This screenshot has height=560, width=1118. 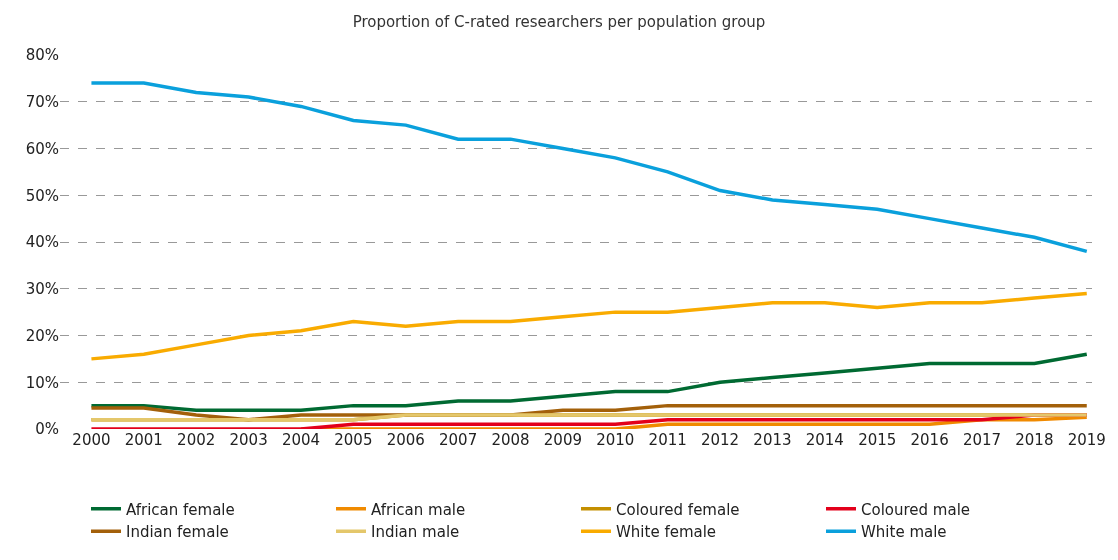 I want to click on legend-label: Indian female, so click(x=177, y=532).